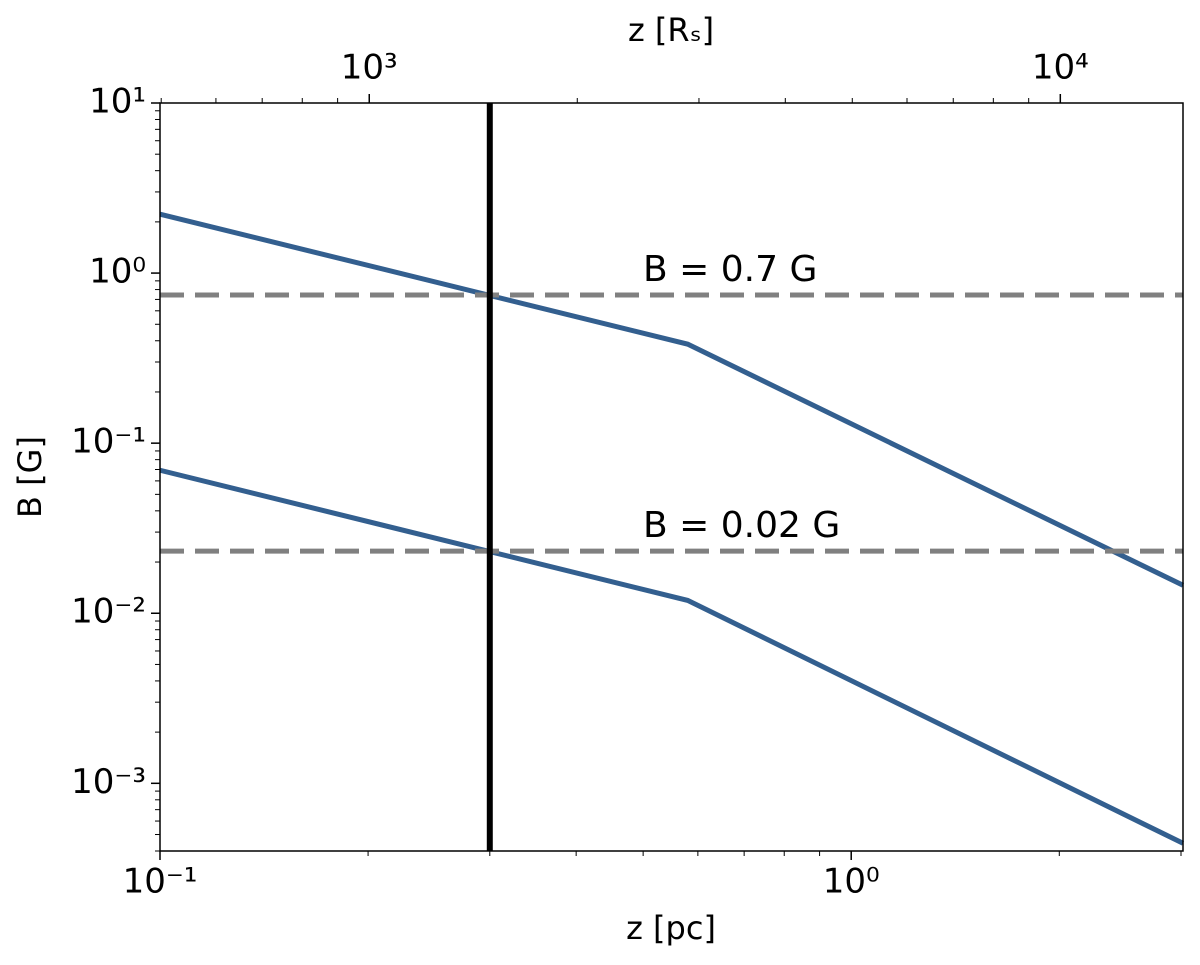  I want to click on y-tick-label: 10¹, so click(117, 102).